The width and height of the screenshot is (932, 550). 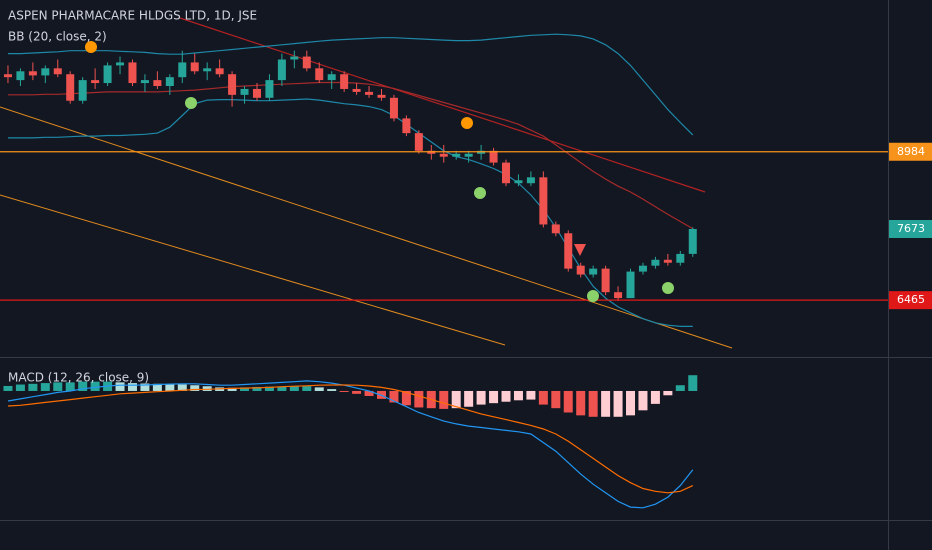 I want to click on chart-title: ASPEN PHARMACARE HLDGS LTD, 1D, JSE, so click(x=132, y=16).